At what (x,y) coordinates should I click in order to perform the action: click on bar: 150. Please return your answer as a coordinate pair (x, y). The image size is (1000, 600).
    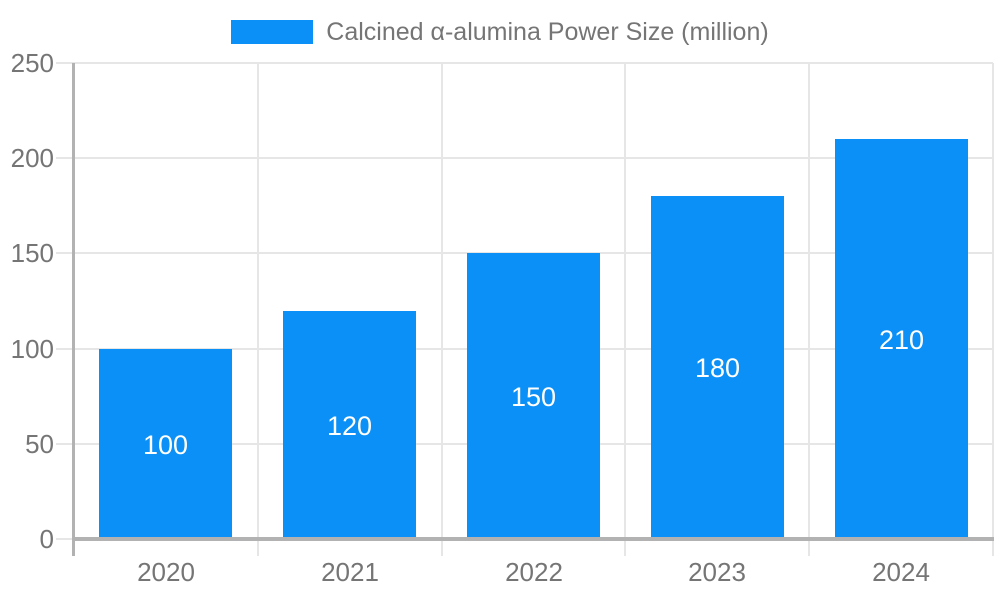
    Looking at the image, I should click on (533, 397).